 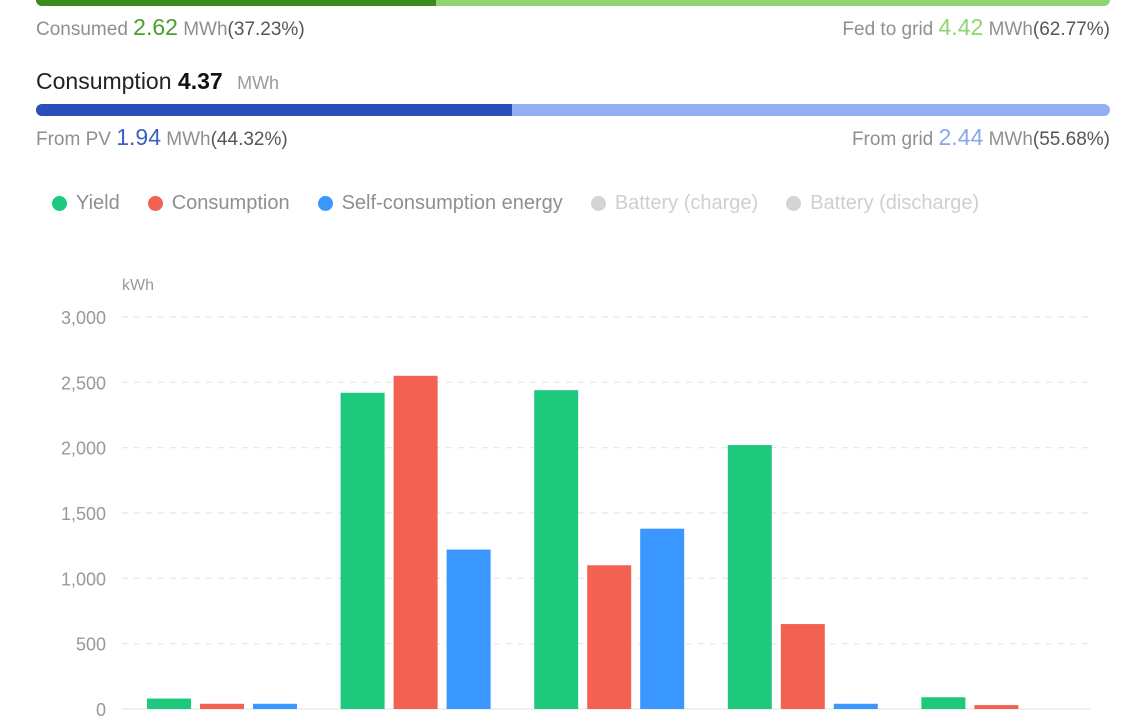 I want to click on legend-item-yield: Yield, so click(x=86, y=203).